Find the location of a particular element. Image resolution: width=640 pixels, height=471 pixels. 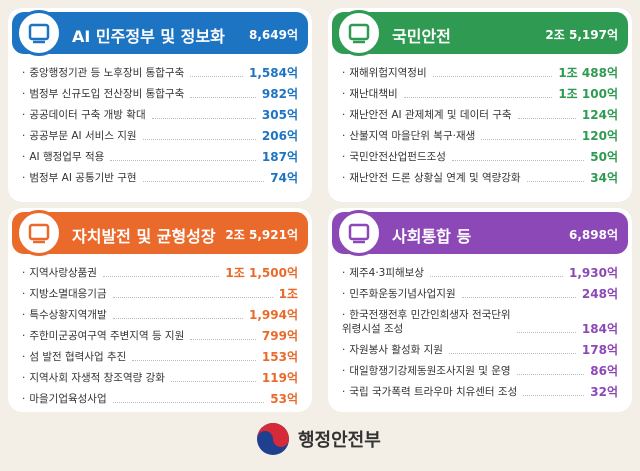

panel-total: 2조 5,197억 is located at coordinates (581, 35).